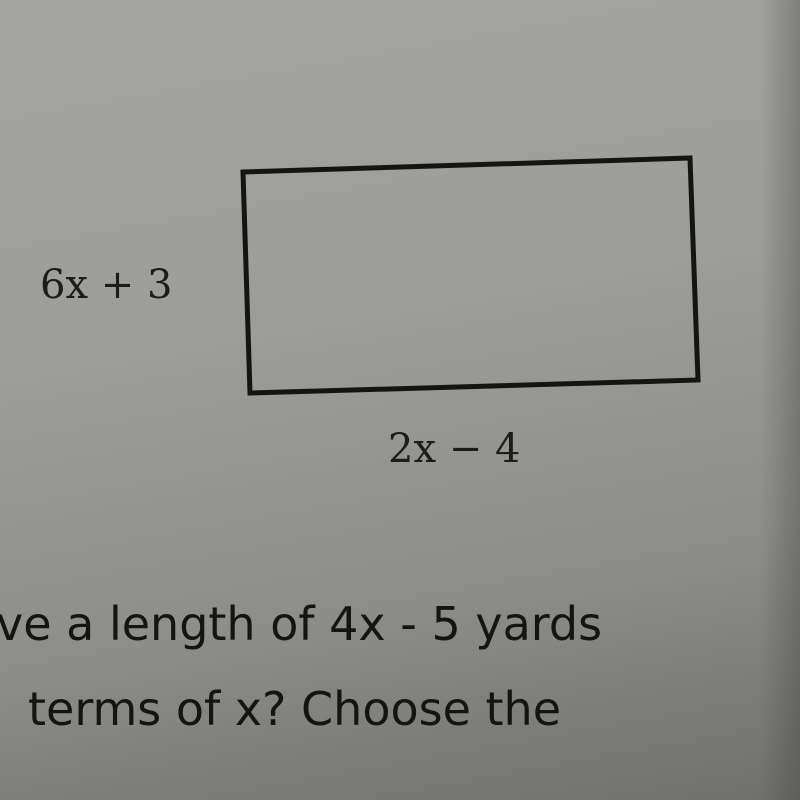  Describe the element at coordinates (294, 709) in the screenshot. I see `question-line: terms of x? Choose the` at that location.